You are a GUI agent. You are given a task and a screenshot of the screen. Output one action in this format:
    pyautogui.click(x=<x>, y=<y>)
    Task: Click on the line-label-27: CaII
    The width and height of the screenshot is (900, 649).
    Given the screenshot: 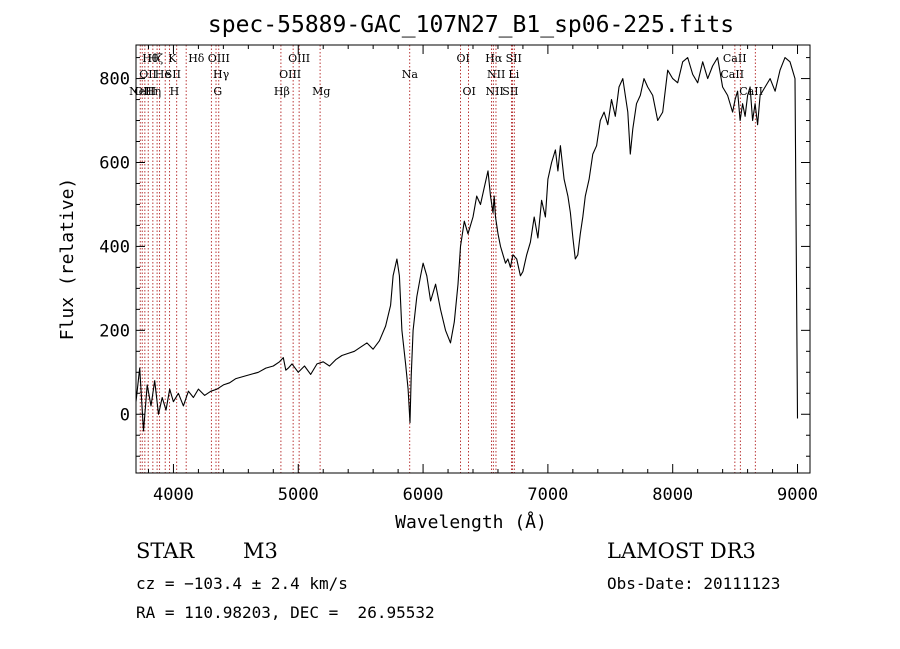 What is the action you would take?
    pyautogui.click(x=735, y=58)
    